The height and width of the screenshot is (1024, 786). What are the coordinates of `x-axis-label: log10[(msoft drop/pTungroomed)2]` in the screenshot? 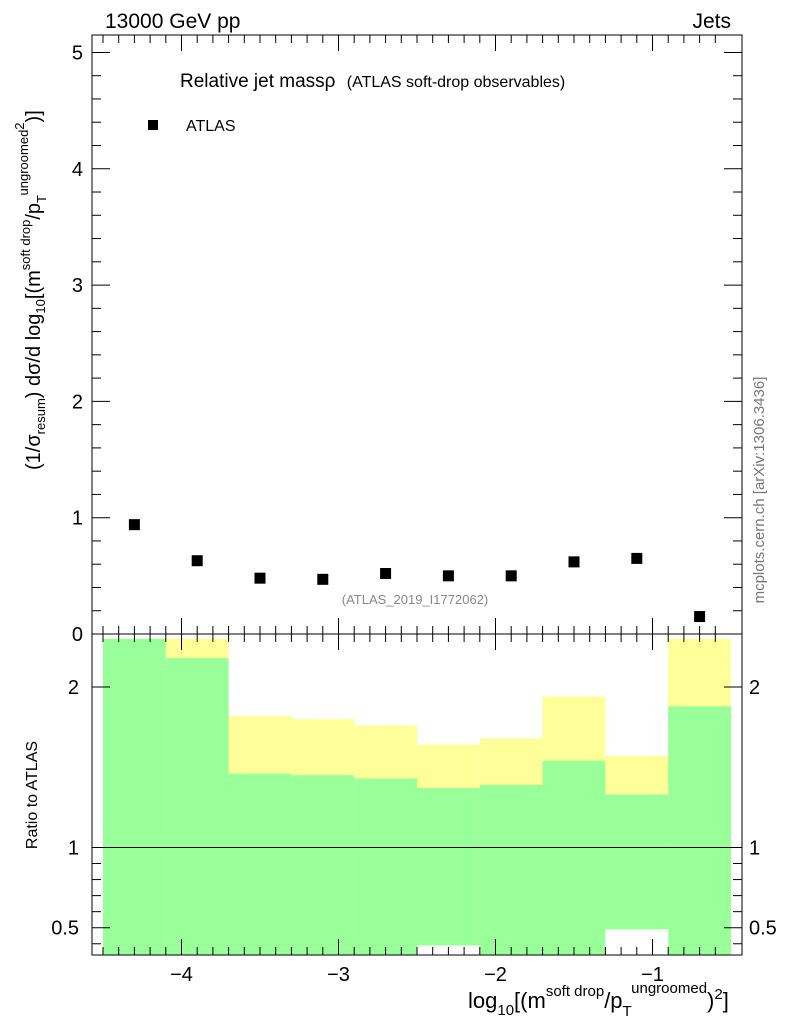 It's located at (598, 1000).